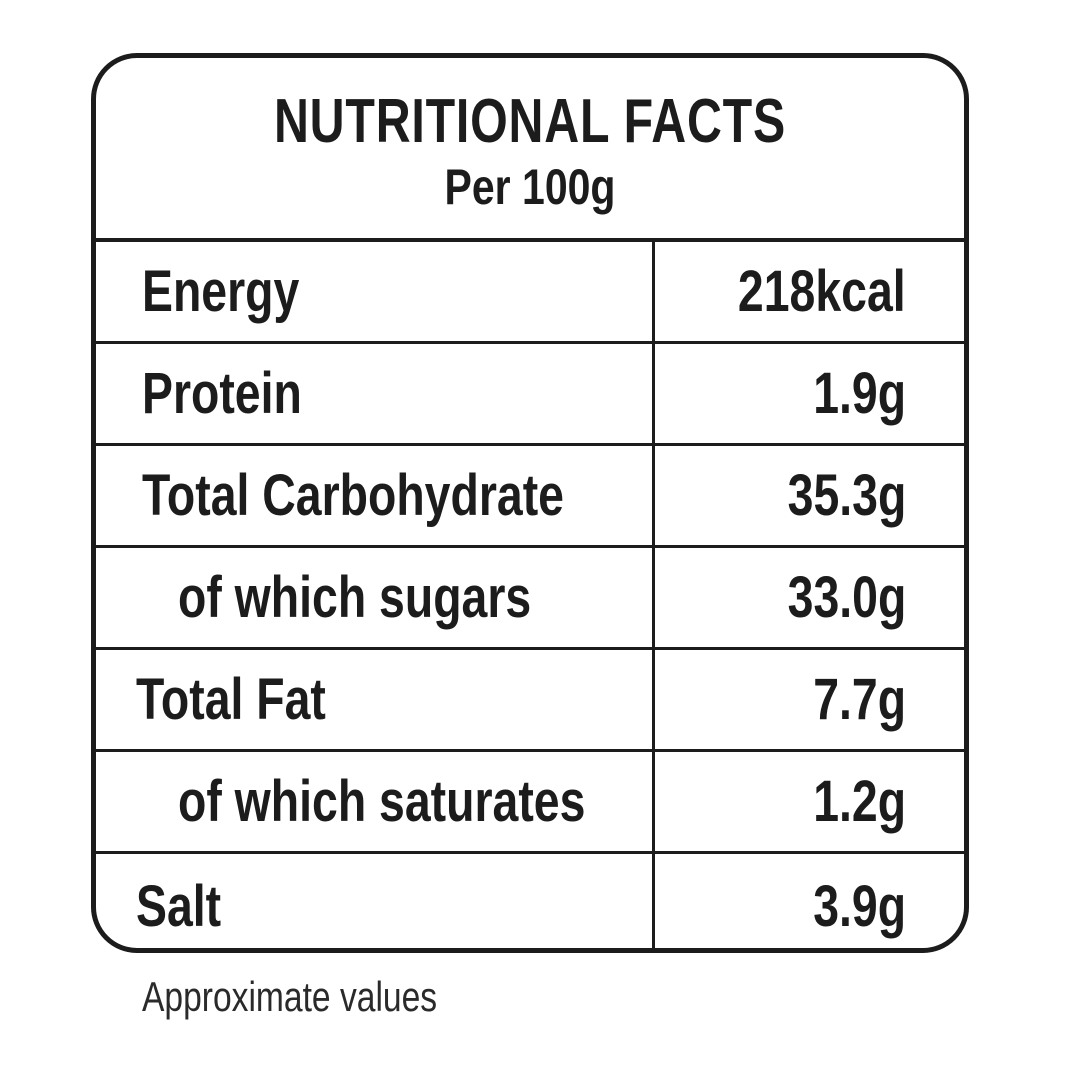  I want to click on nutrient-row-protein: Protein 1.9g, so click(530, 395).